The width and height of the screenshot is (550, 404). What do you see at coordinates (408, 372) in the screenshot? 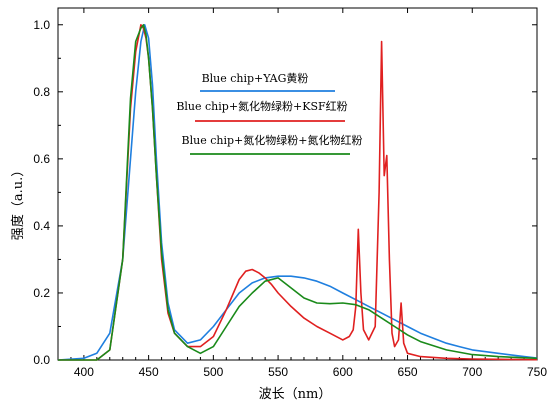
I see `x-tick-label: 650` at bounding box center [408, 372].